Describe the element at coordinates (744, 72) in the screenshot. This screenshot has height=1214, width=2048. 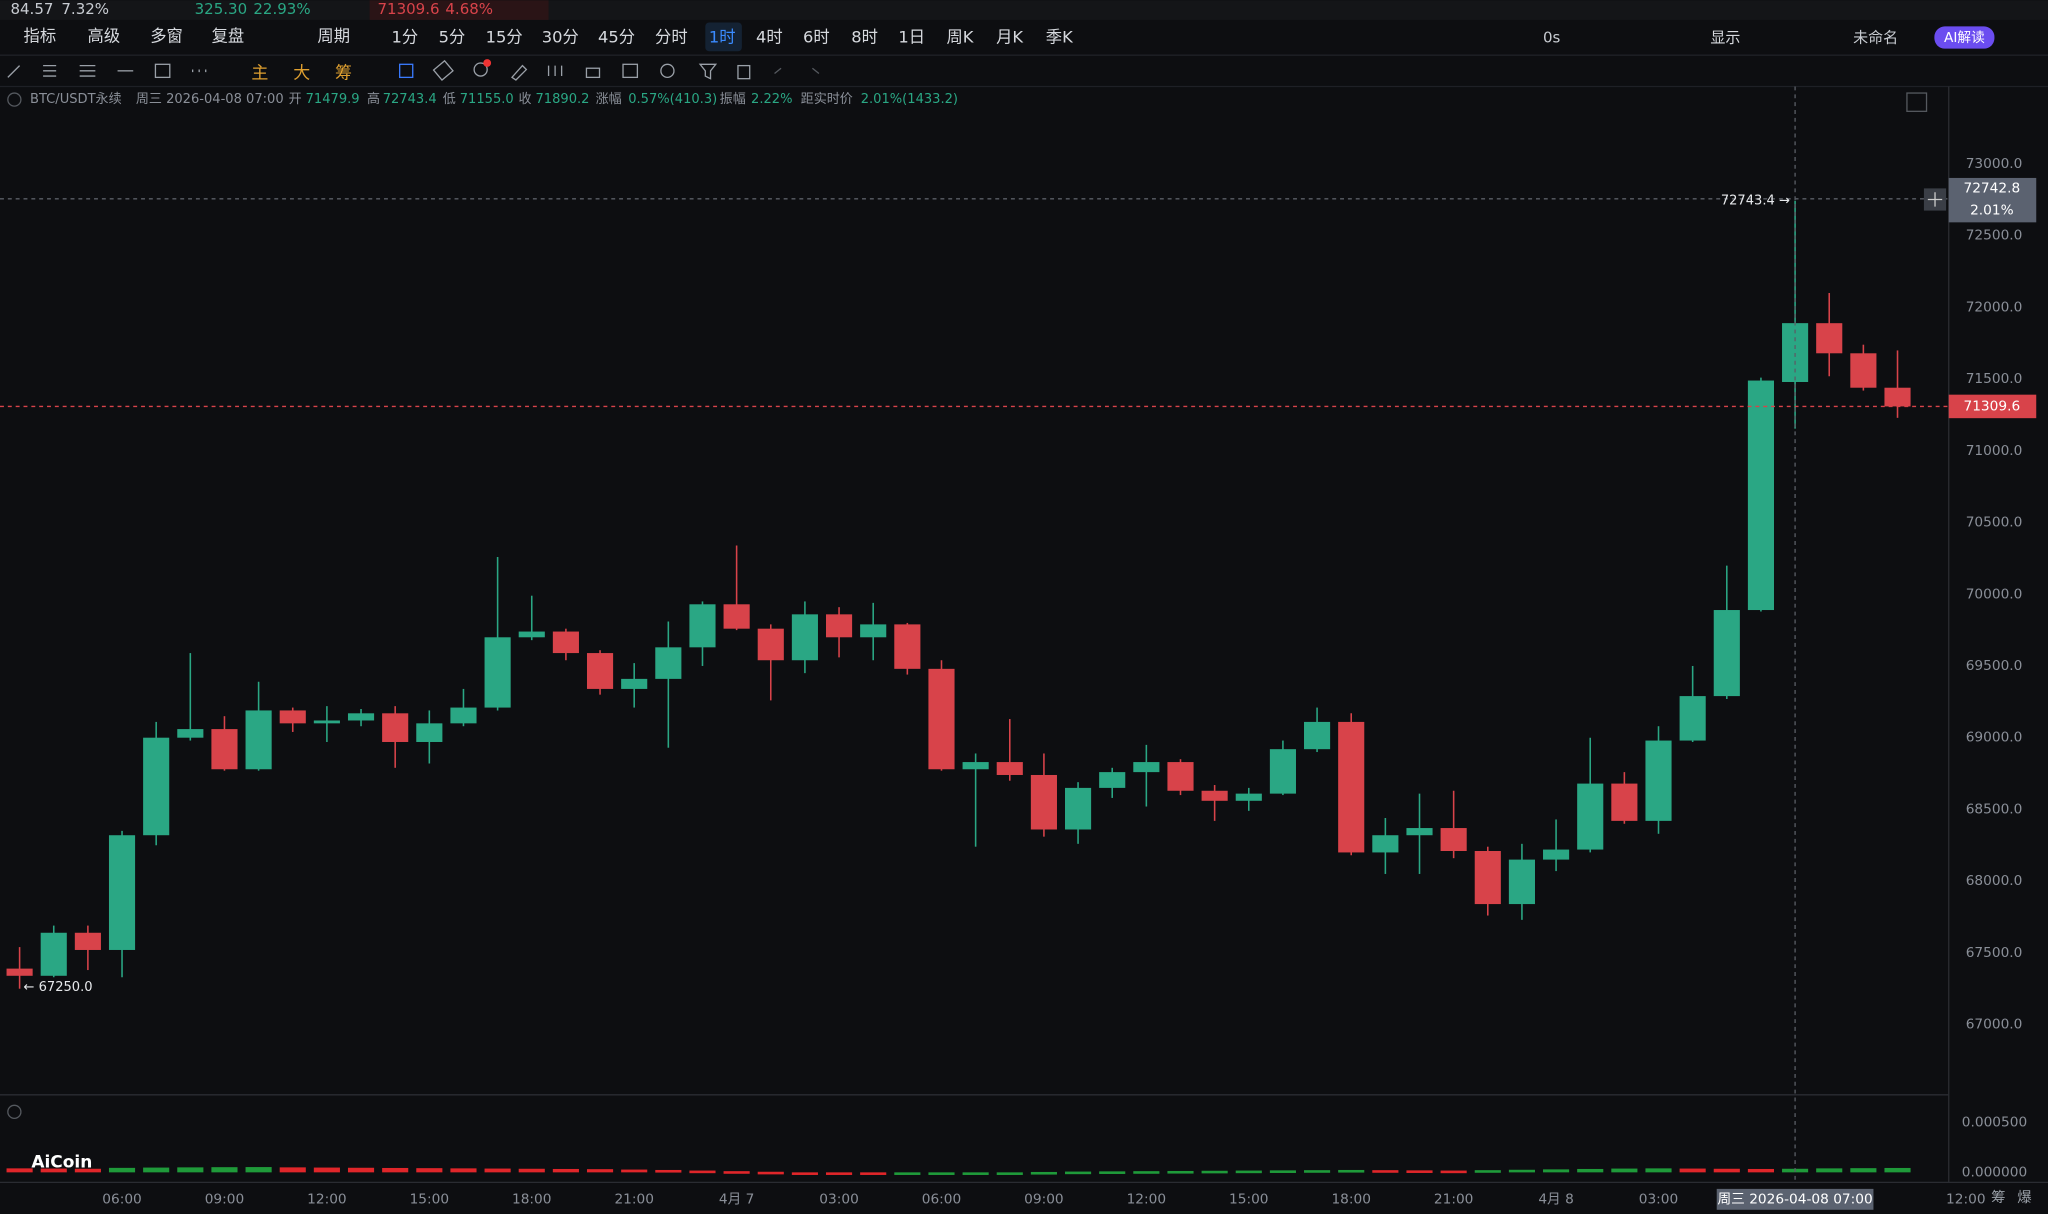
I see `tool-delete` at that location.